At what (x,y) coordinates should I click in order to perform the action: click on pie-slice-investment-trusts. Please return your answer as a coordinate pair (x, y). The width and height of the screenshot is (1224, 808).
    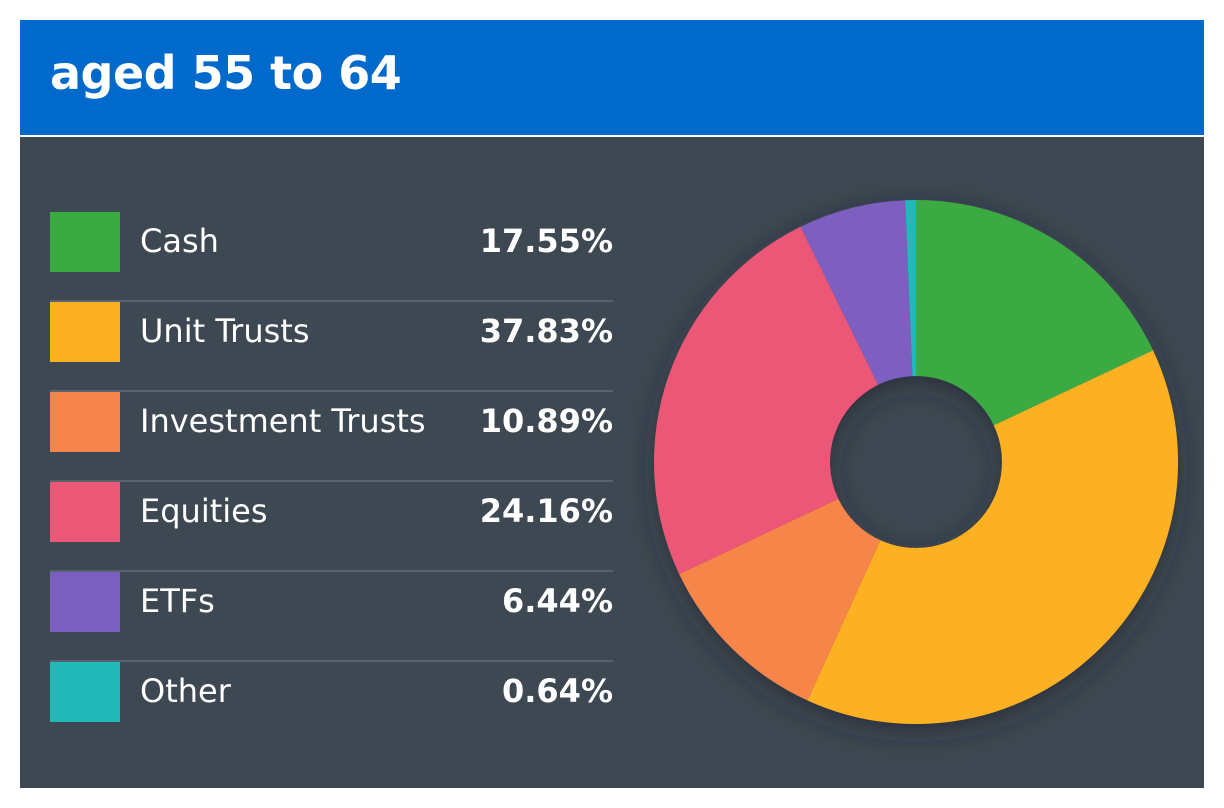
    Looking at the image, I should click on (780, 599).